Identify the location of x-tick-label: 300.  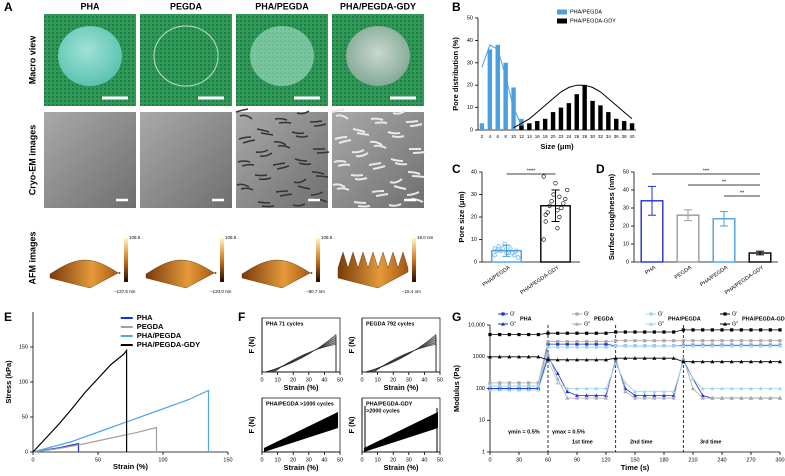
(779, 460).